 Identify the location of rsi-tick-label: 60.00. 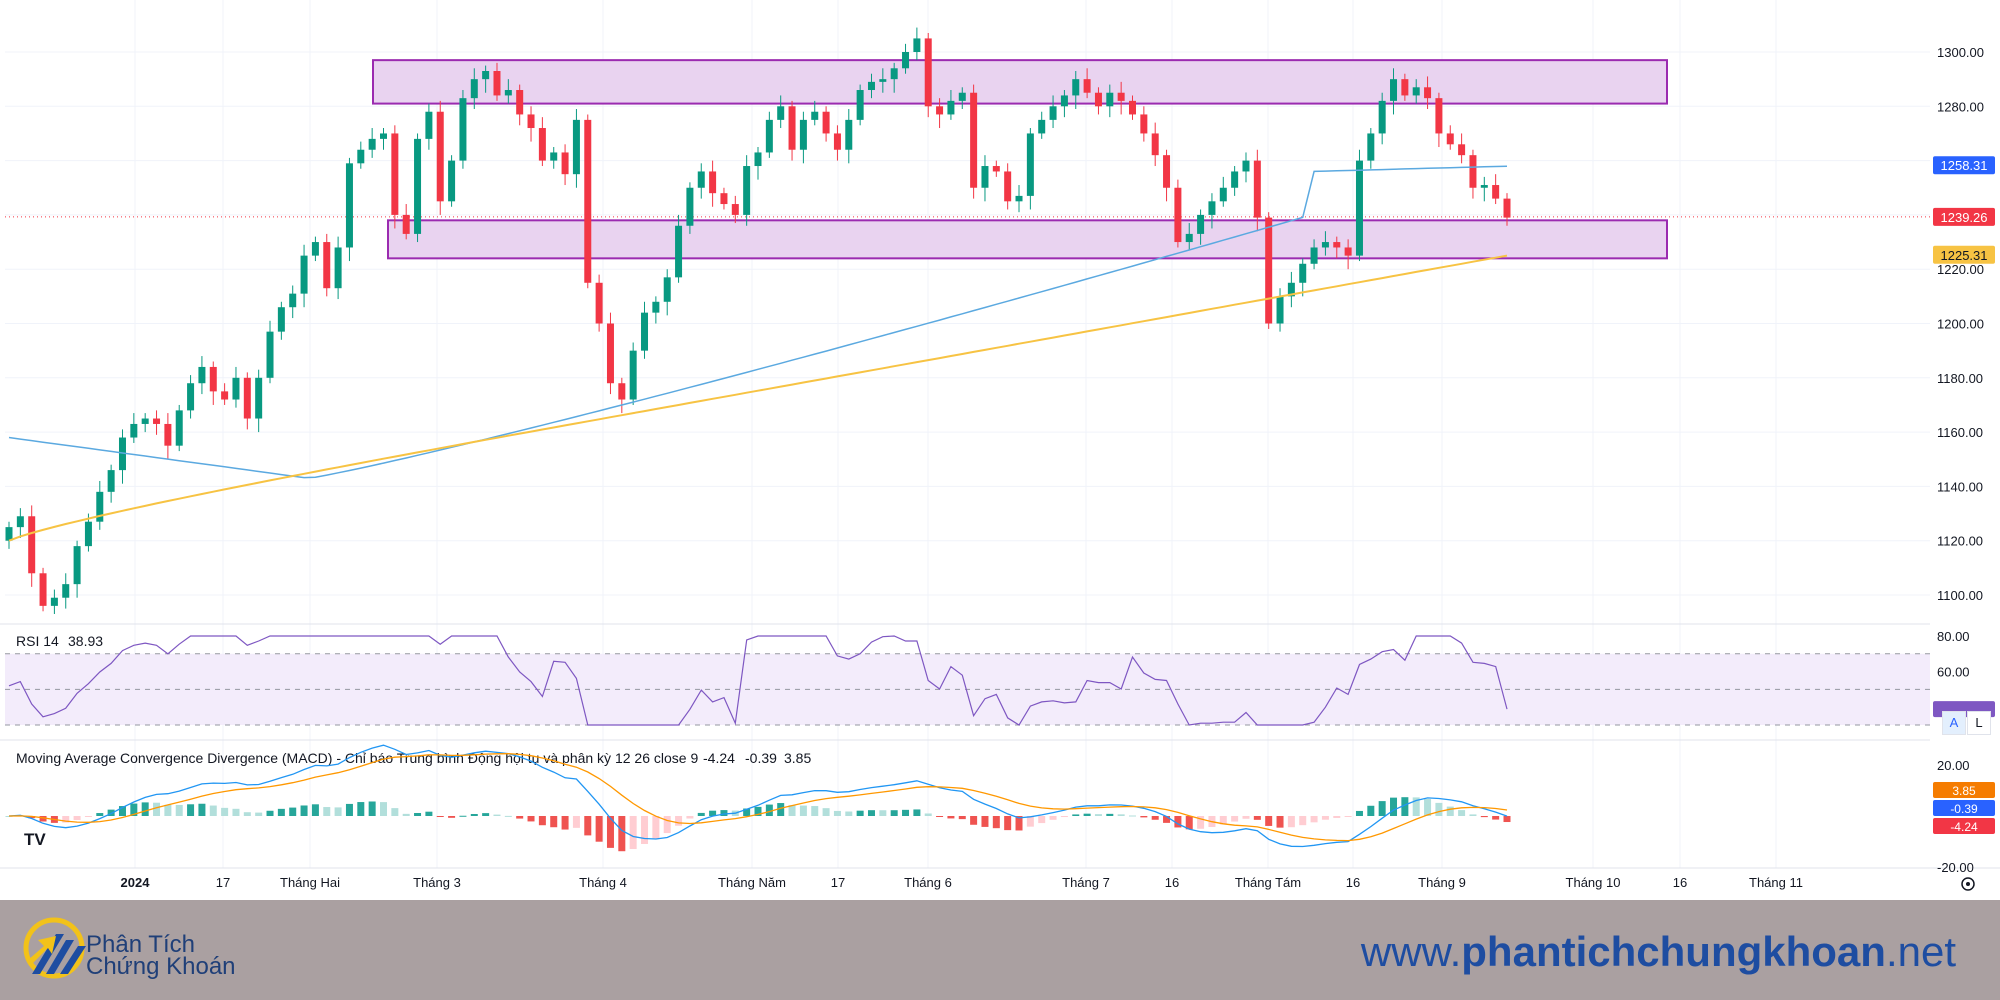
(1953, 672).